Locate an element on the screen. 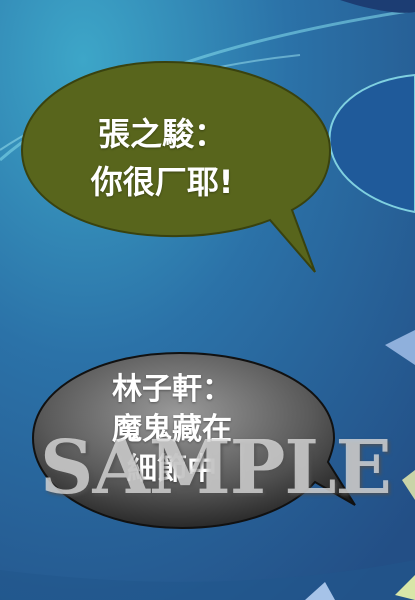 Image resolution: width=415 pixels, height=600 pixels. speaker-name: 林子軒： is located at coordinates (172, 389).